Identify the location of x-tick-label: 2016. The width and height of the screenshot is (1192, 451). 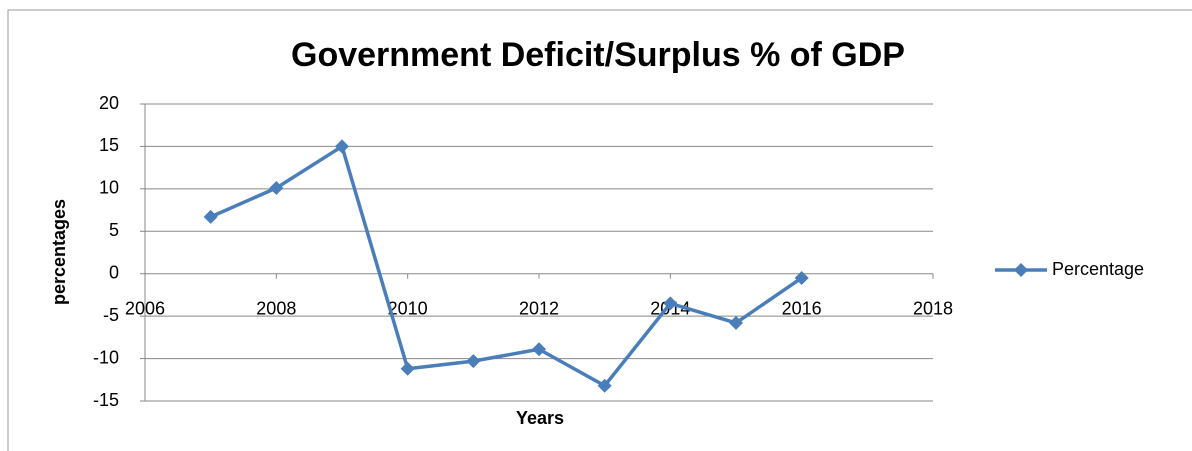
(802, 308).